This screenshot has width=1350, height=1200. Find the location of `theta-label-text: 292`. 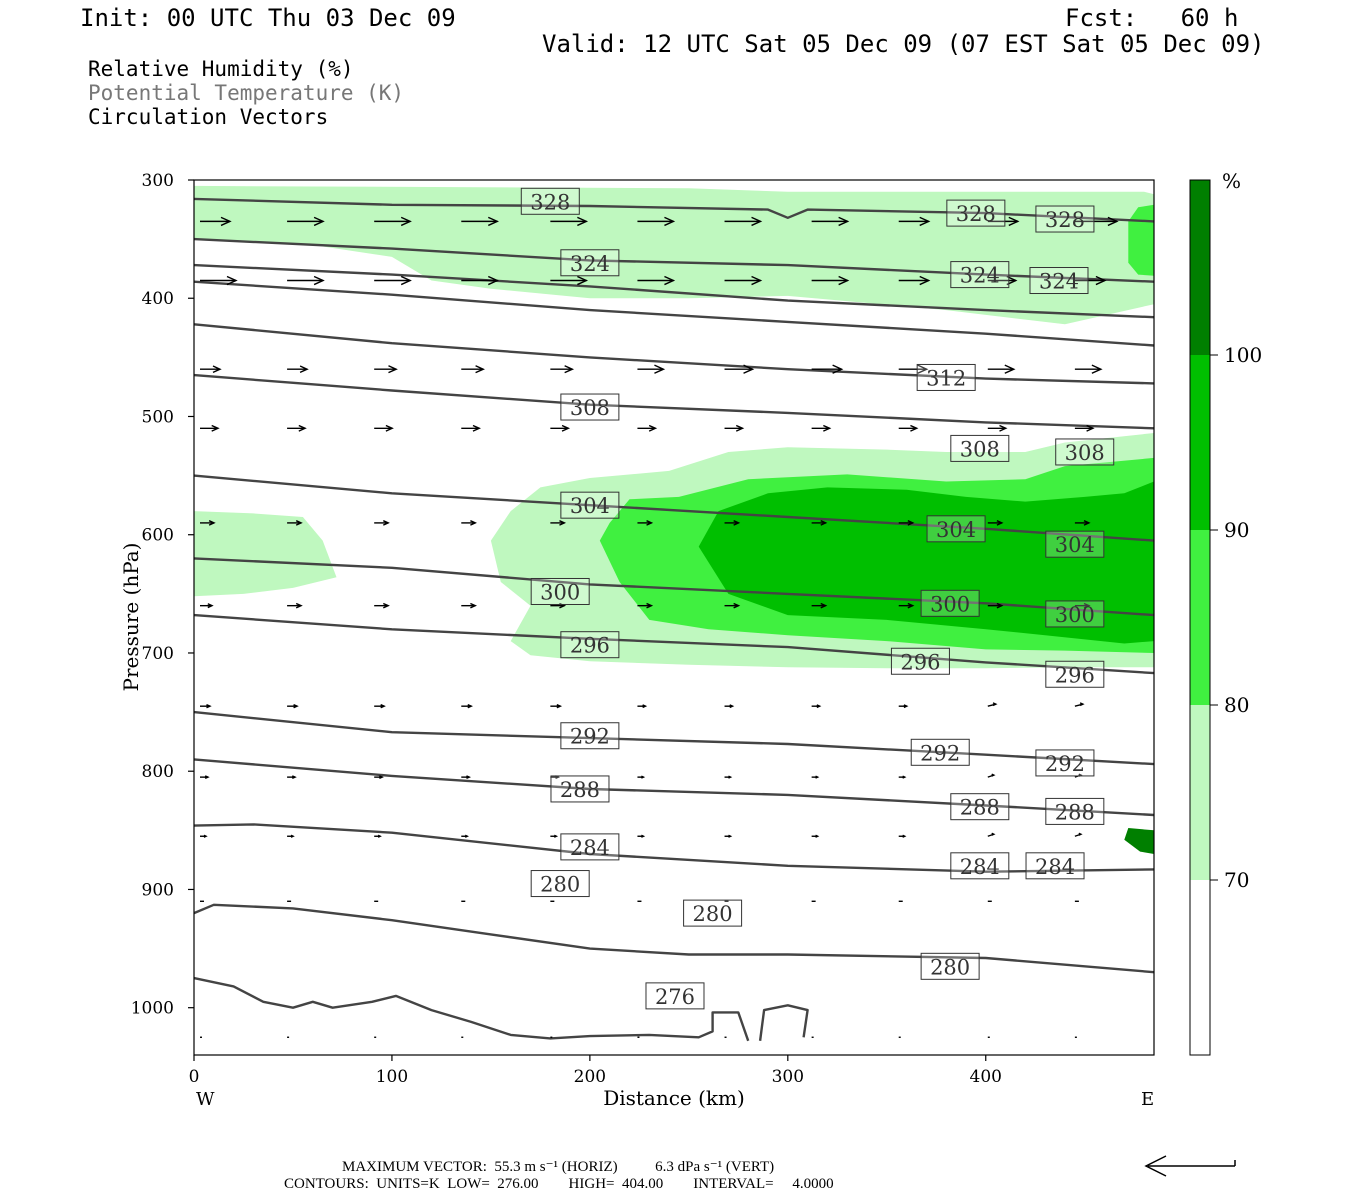

theta-label-text: 292 is located at coordinates (1065, 764).